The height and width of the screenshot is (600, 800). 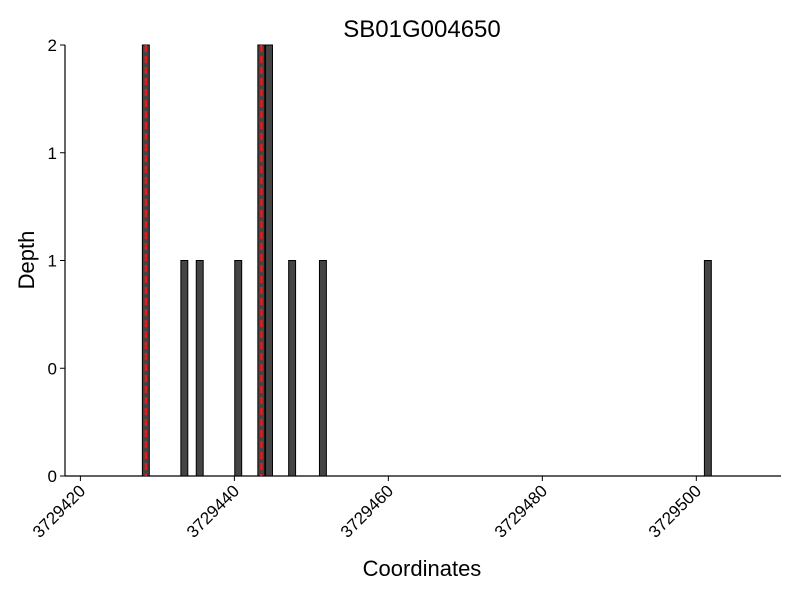 I want to click on x-tick-label: 3729480, so click(x=521, y=511).